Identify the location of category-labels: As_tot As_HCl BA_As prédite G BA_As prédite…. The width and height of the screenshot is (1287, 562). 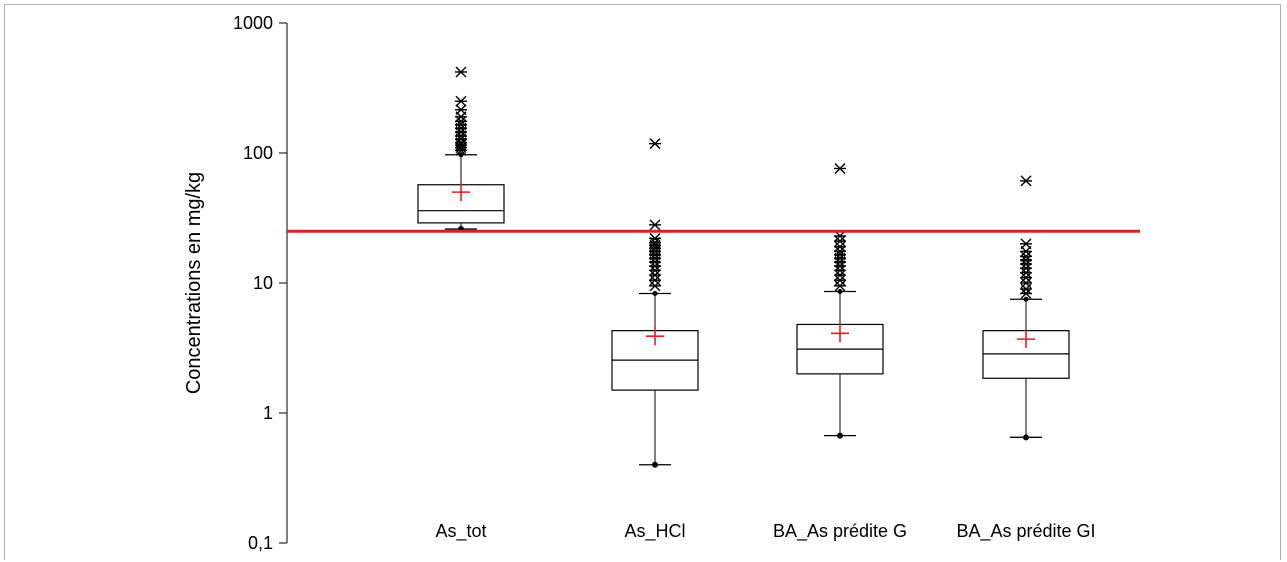
(765, 531).